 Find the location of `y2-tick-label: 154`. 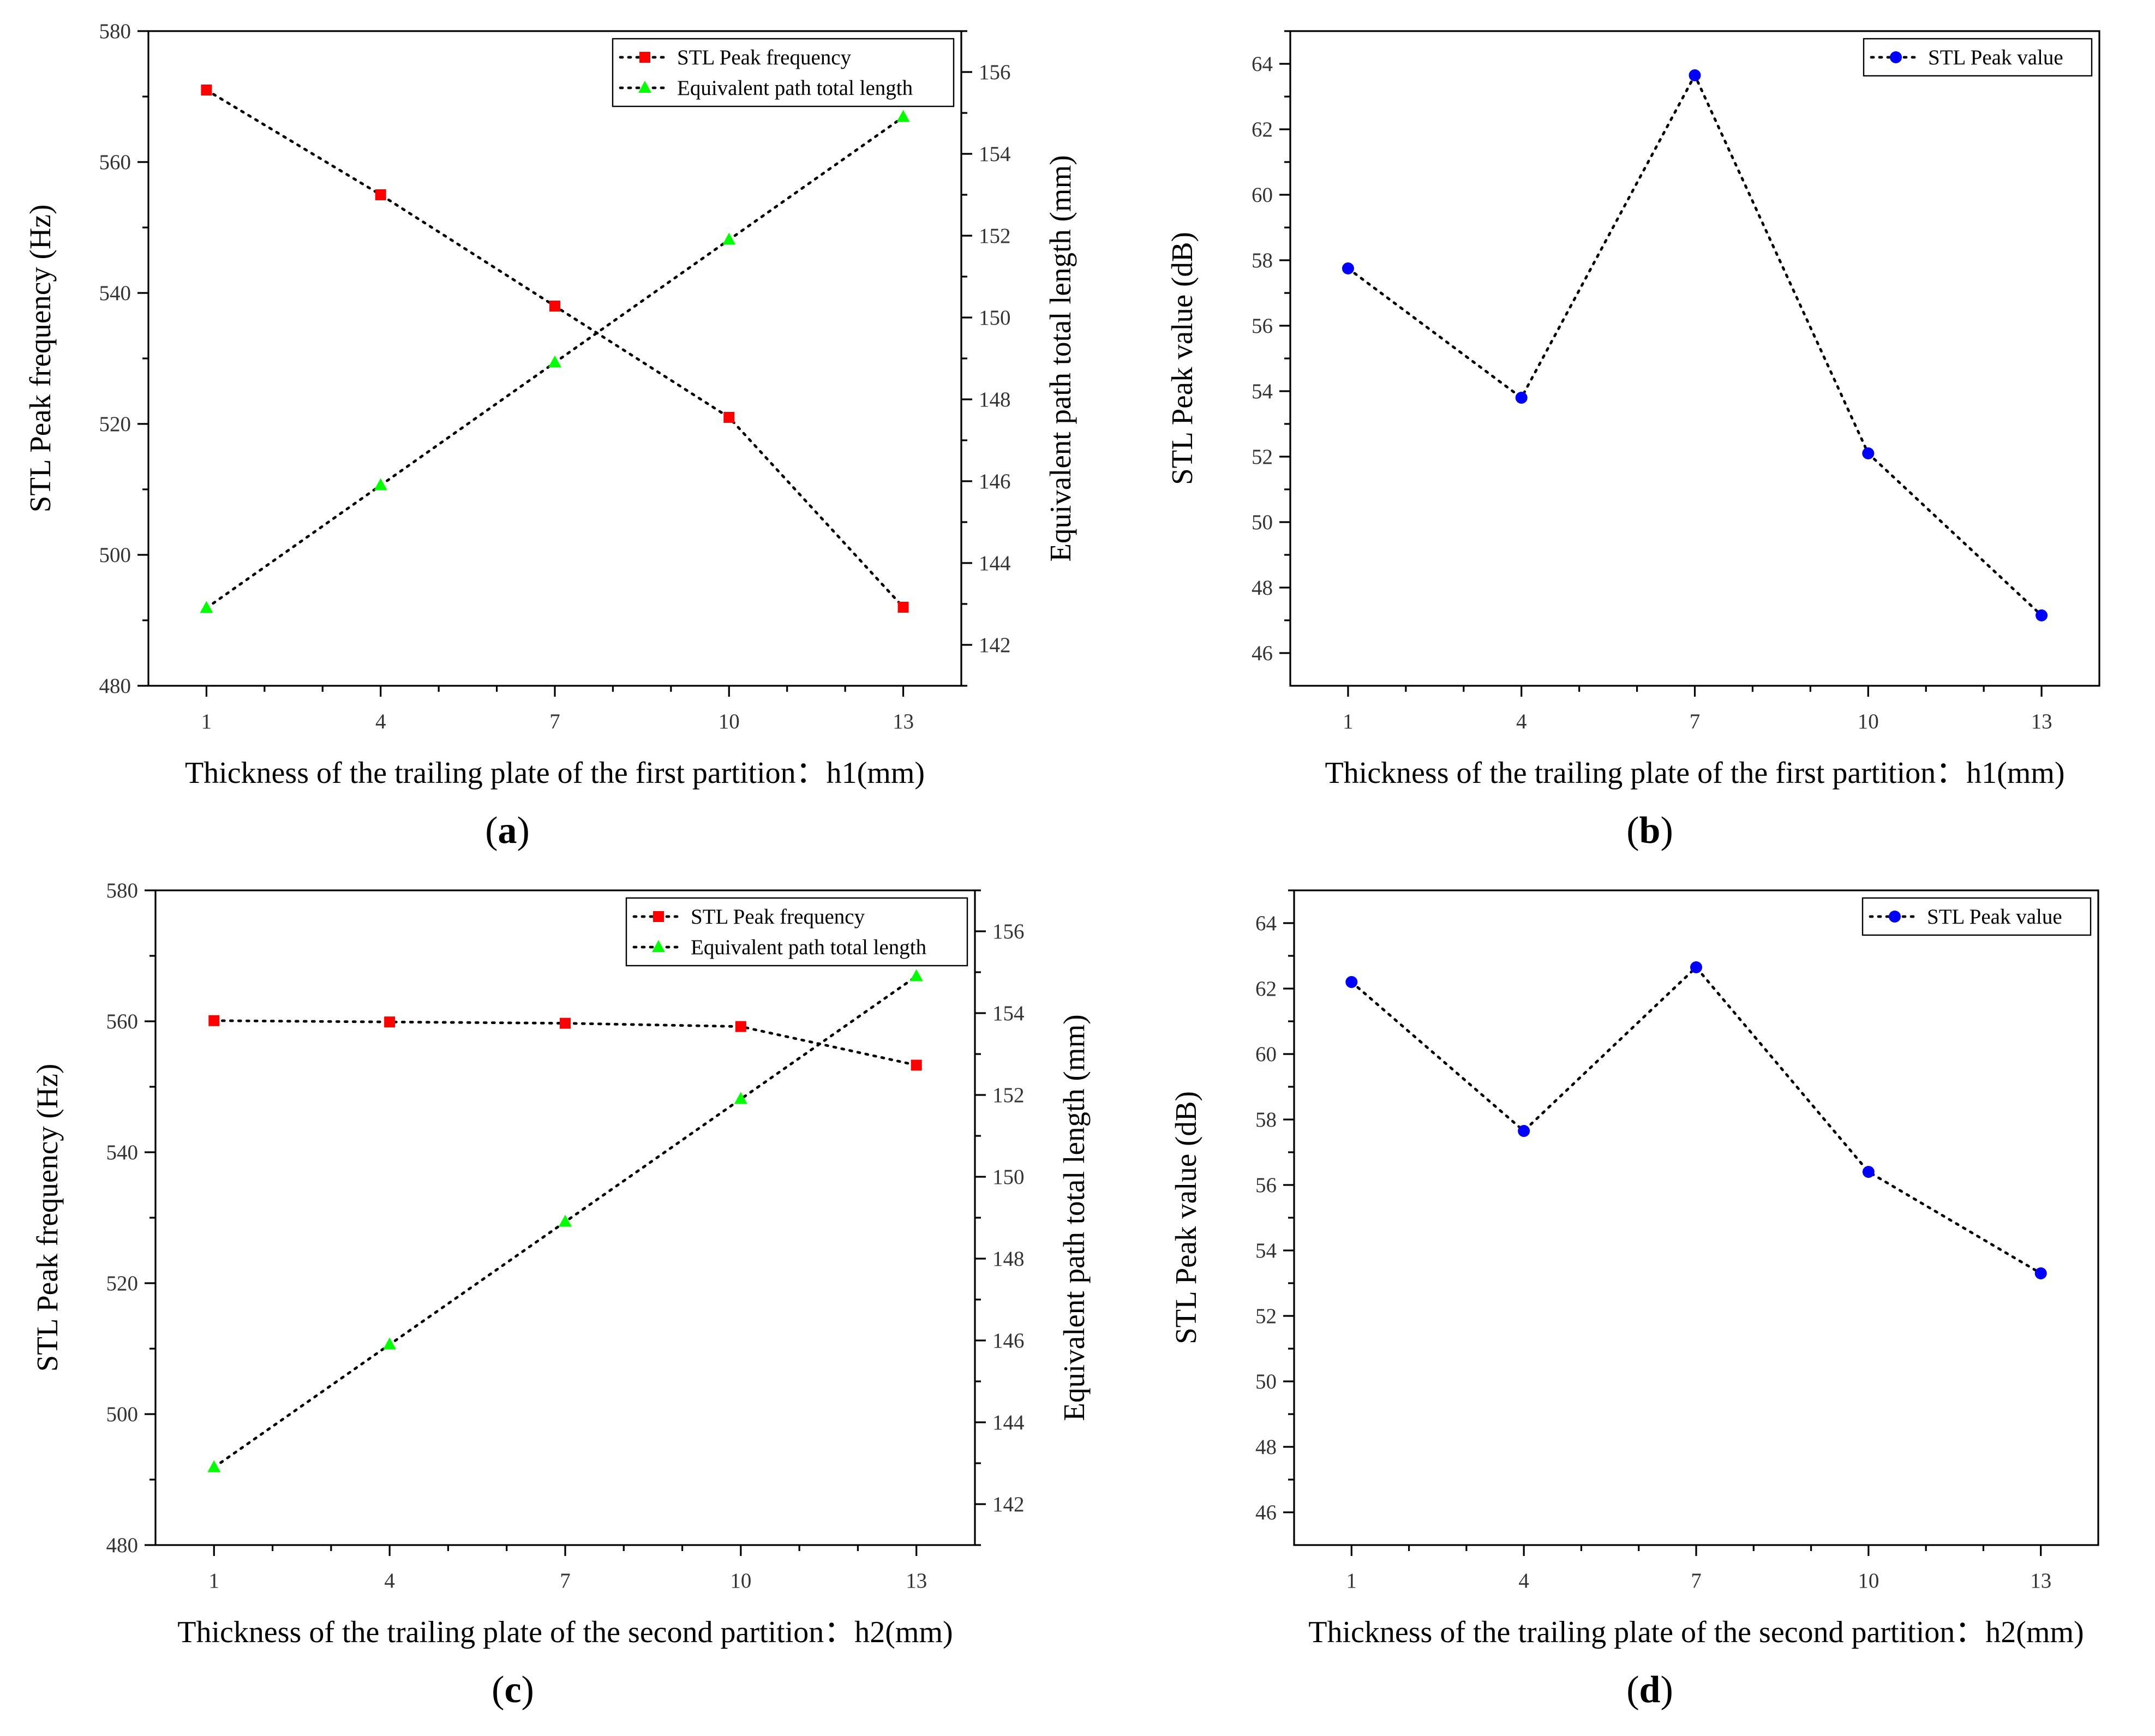

y2-tick-label: 154 is located at coordinates (995, 154).